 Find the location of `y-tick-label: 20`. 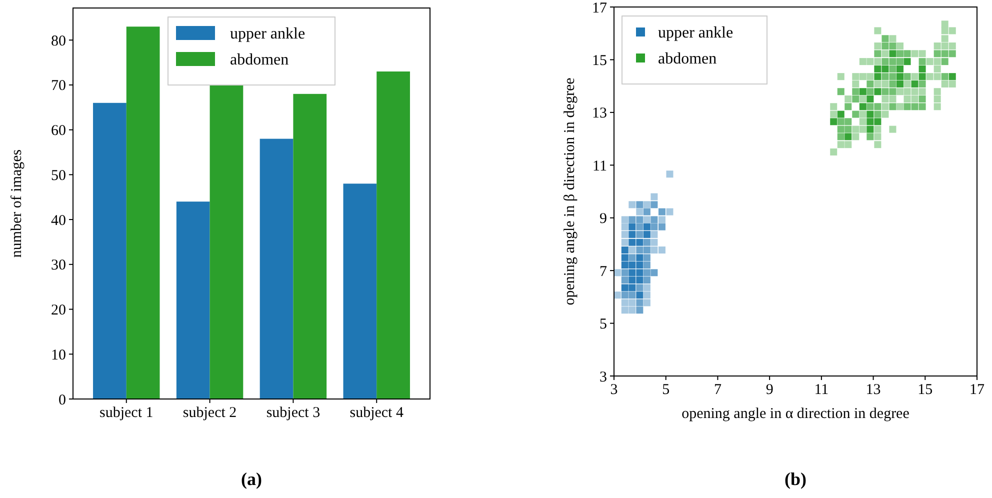

y-tick-label: 20 is located at coordinates (58, 310).